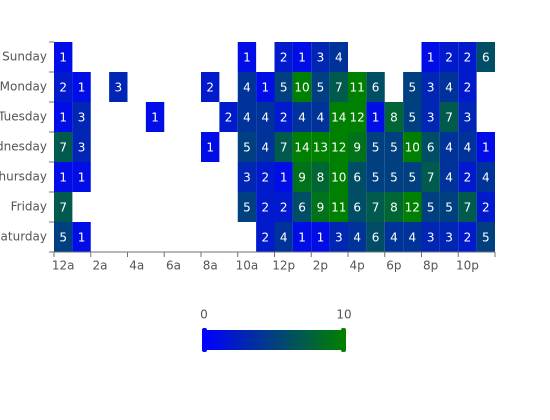 The height and width of the screenshot is (420, 550). Describe the element at coordinates (23, 147) in the screenshot. I see `y-tick-label: Wednesday` at that location.